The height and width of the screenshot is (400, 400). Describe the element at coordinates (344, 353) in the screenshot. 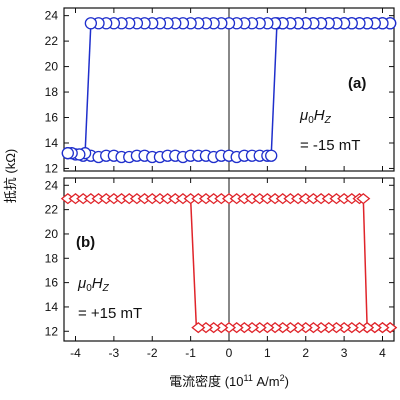

I see `x-tick-label: 3` at that location.